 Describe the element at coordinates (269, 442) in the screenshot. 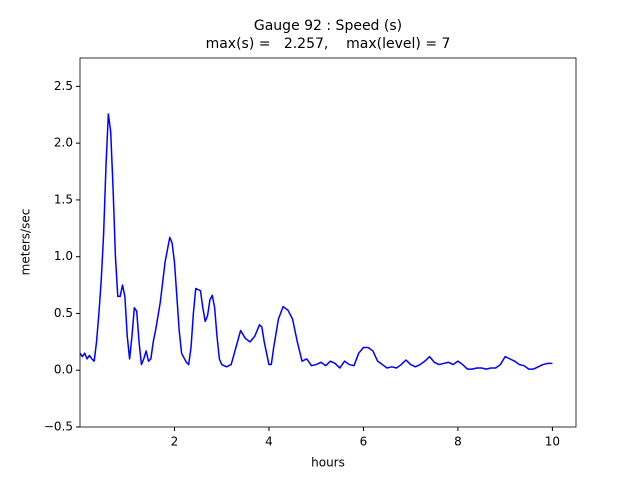

I see `x-tick-label: 4` at that location.